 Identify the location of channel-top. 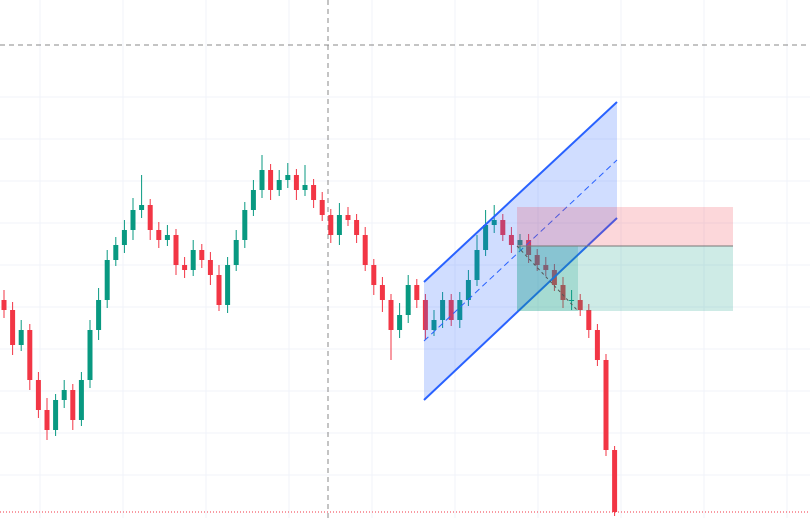
(520, 192).